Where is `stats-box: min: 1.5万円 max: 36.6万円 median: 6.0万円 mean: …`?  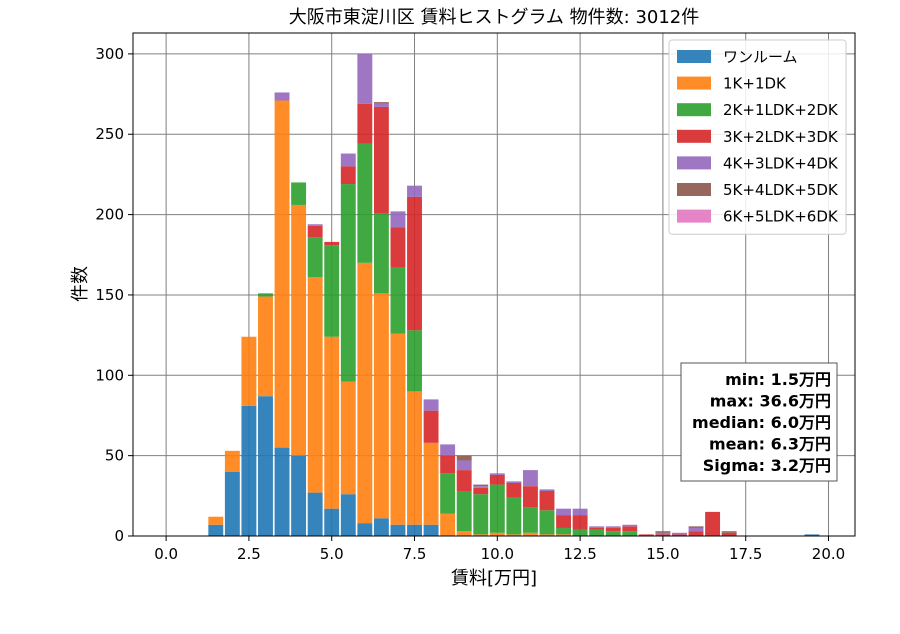
stats-box: min: 1.5万円 max: 36.6万円 median: 6.0万円 mean: … is located at coordinates (759, 422).